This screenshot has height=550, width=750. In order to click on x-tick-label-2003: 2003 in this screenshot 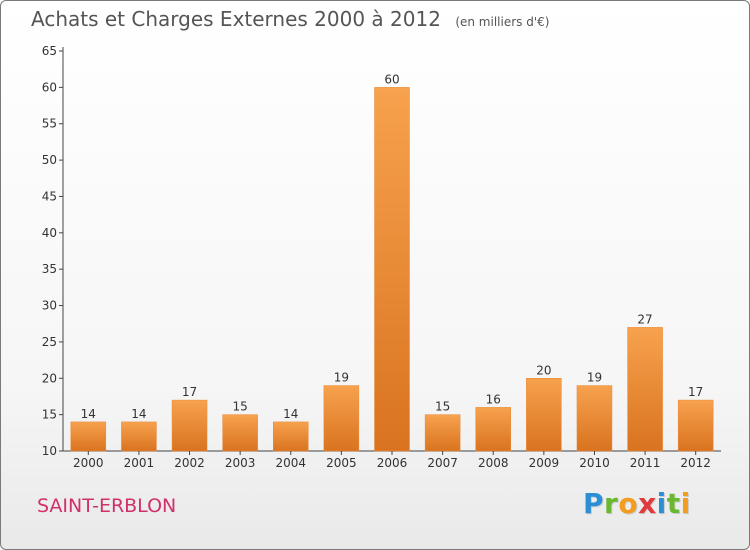, I will do `click(240, 463)`.